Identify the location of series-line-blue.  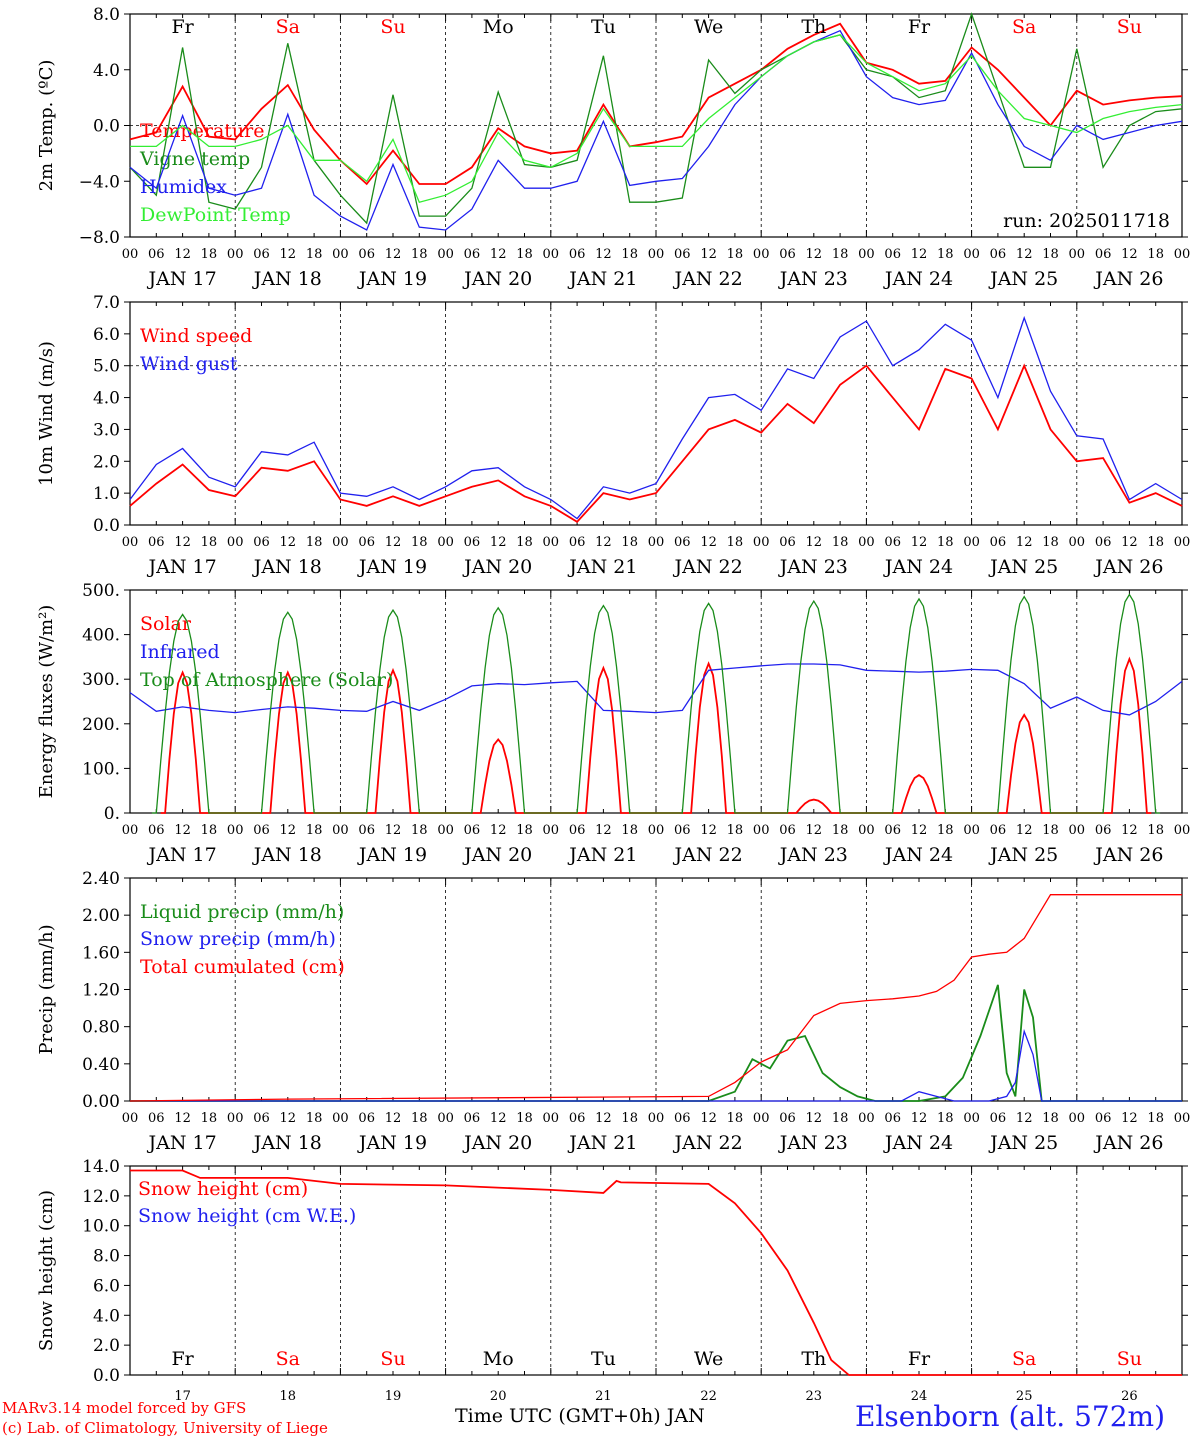
(656, 417).